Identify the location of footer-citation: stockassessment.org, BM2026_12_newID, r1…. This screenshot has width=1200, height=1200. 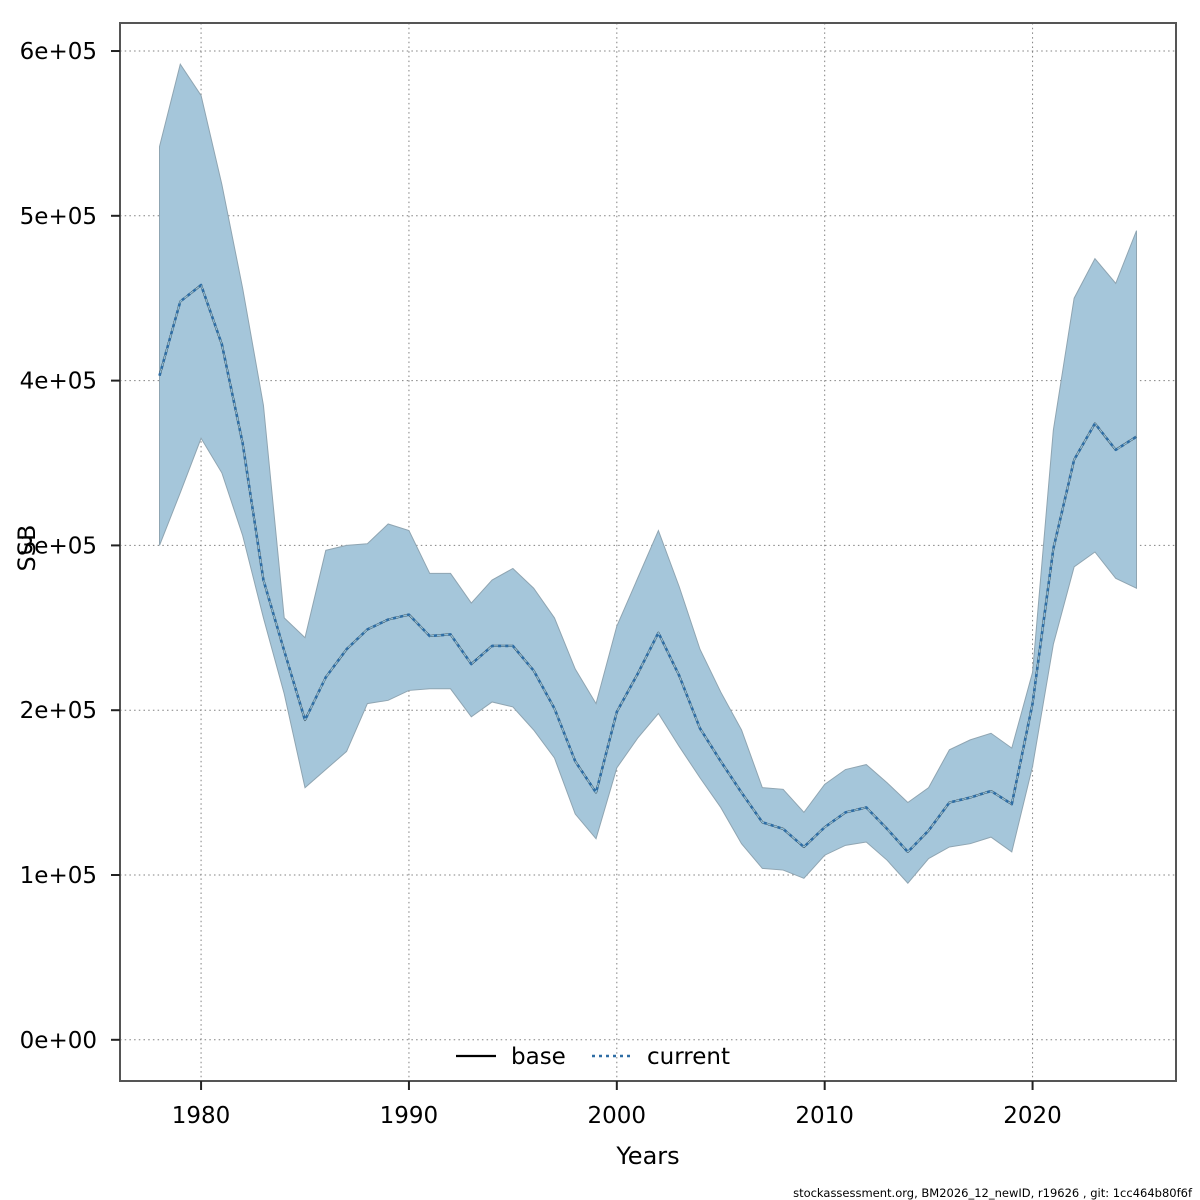
(993, 1193).